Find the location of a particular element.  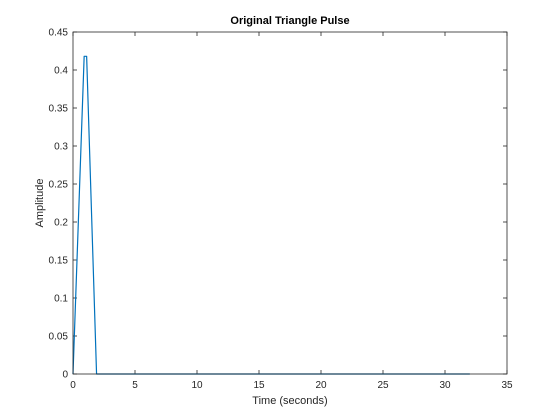

chart-title: Original Triangle Pulse is located at coordinates (289, 21).